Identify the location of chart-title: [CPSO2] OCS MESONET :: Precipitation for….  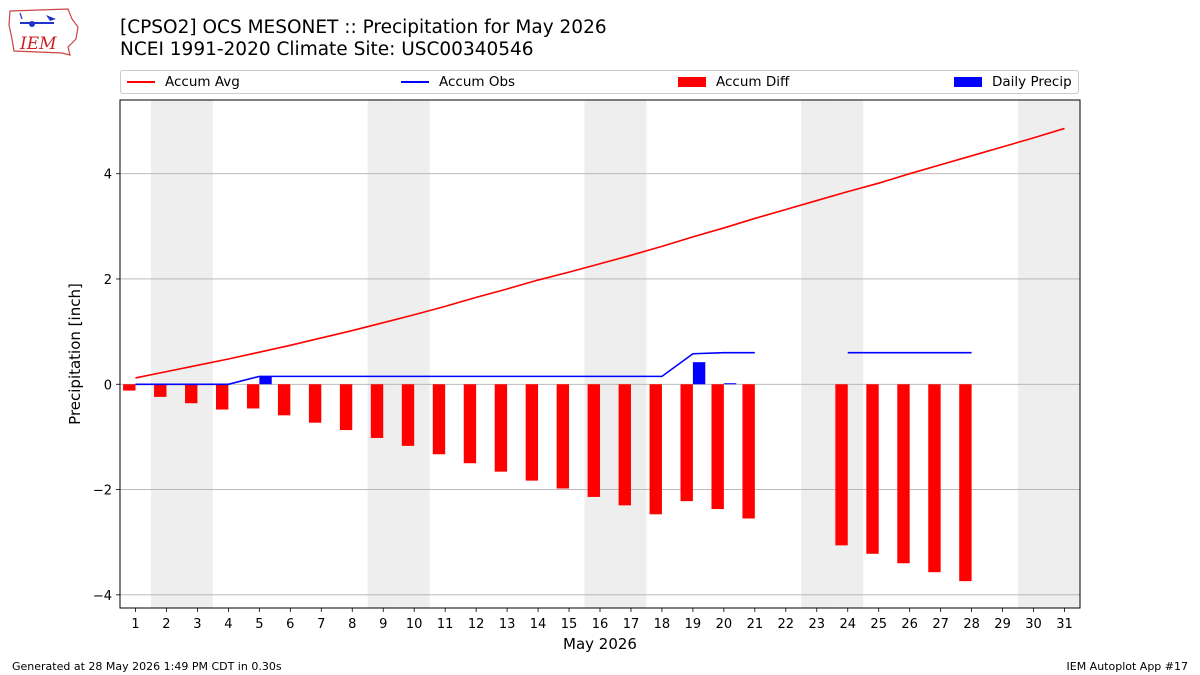
(363, 27).